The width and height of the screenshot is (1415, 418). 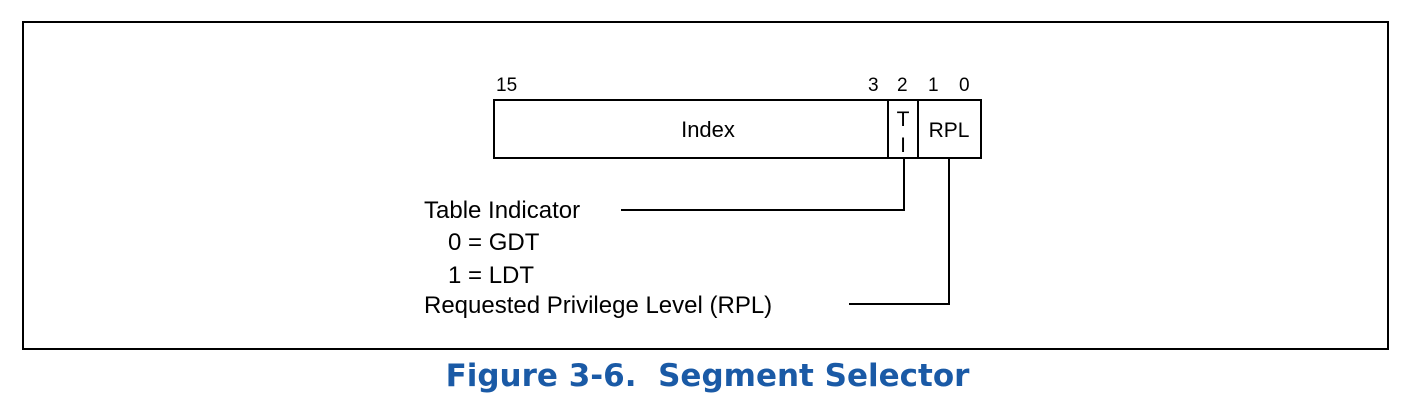 I want to click on figure-caption: Figure 3-6. Segment Selector, so click(x=707, y=376).